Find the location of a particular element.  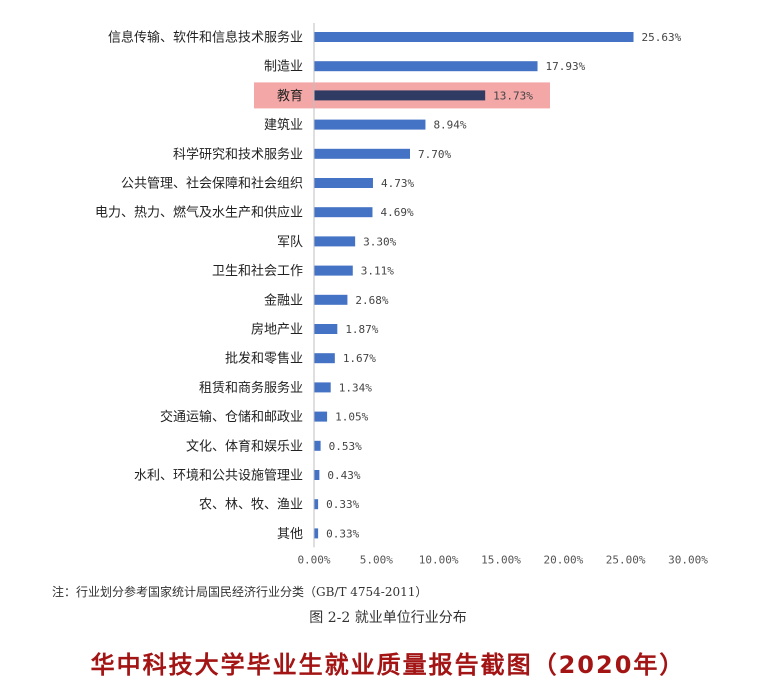

data-label: 8.94% is located at coordinates (449, 125).